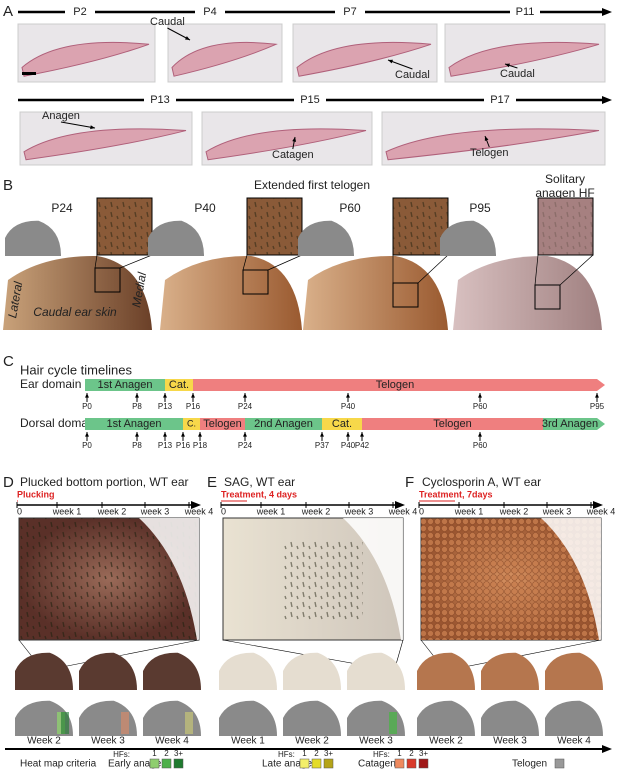 Image resolution: width=617 pixels, height=770 pixels. Describe the element at coordinates (8, 11) in the screenshot. I see `panel-letter: A` at that location.